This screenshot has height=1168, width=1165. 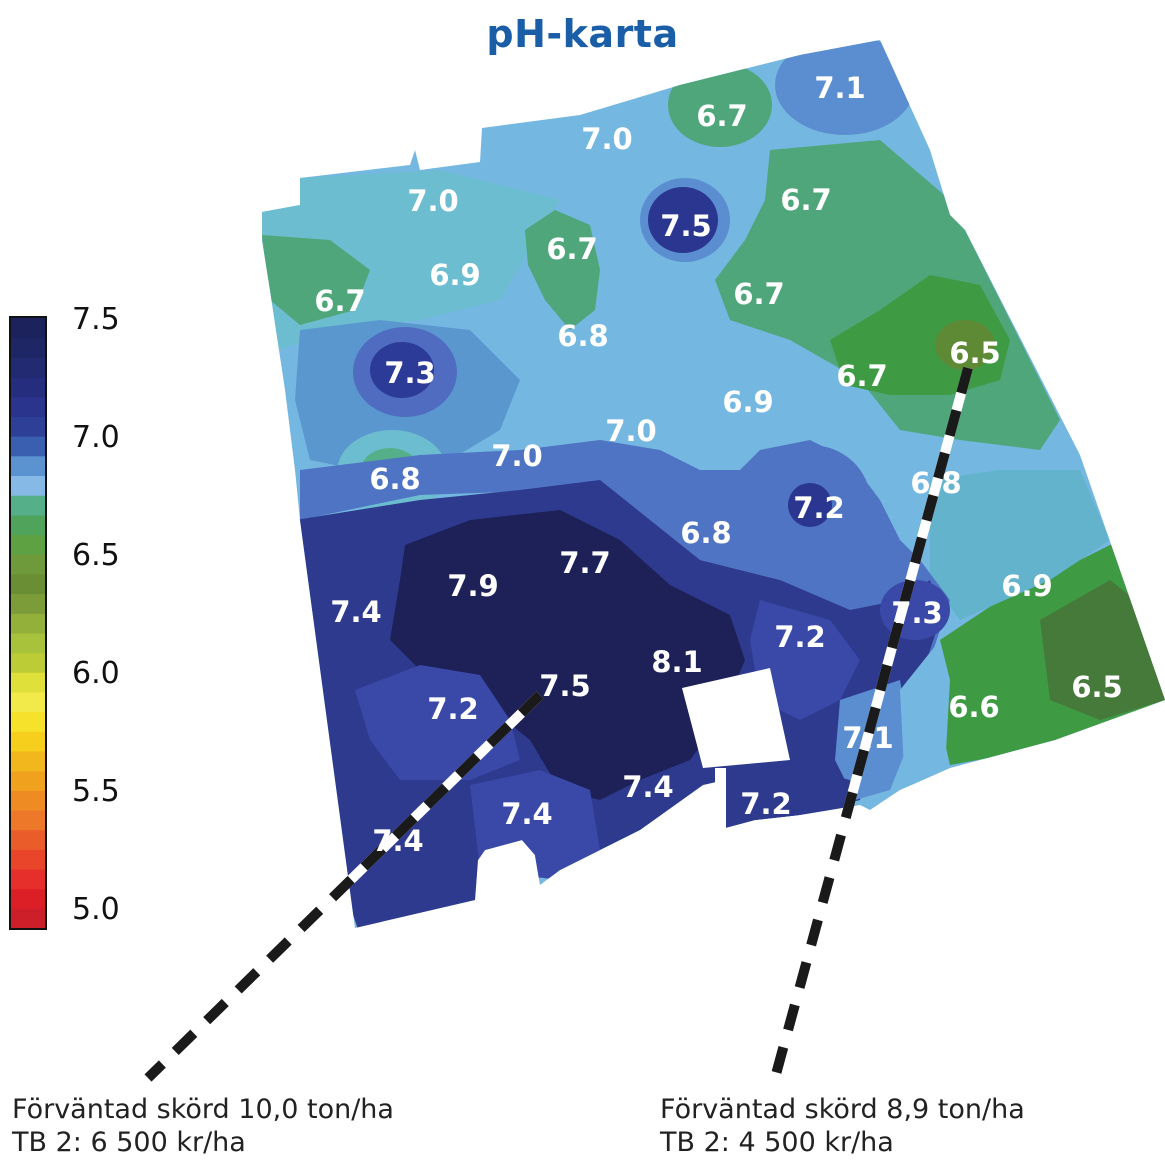 I want to click on map-title: pH-karta, so click(x=582, y=34).